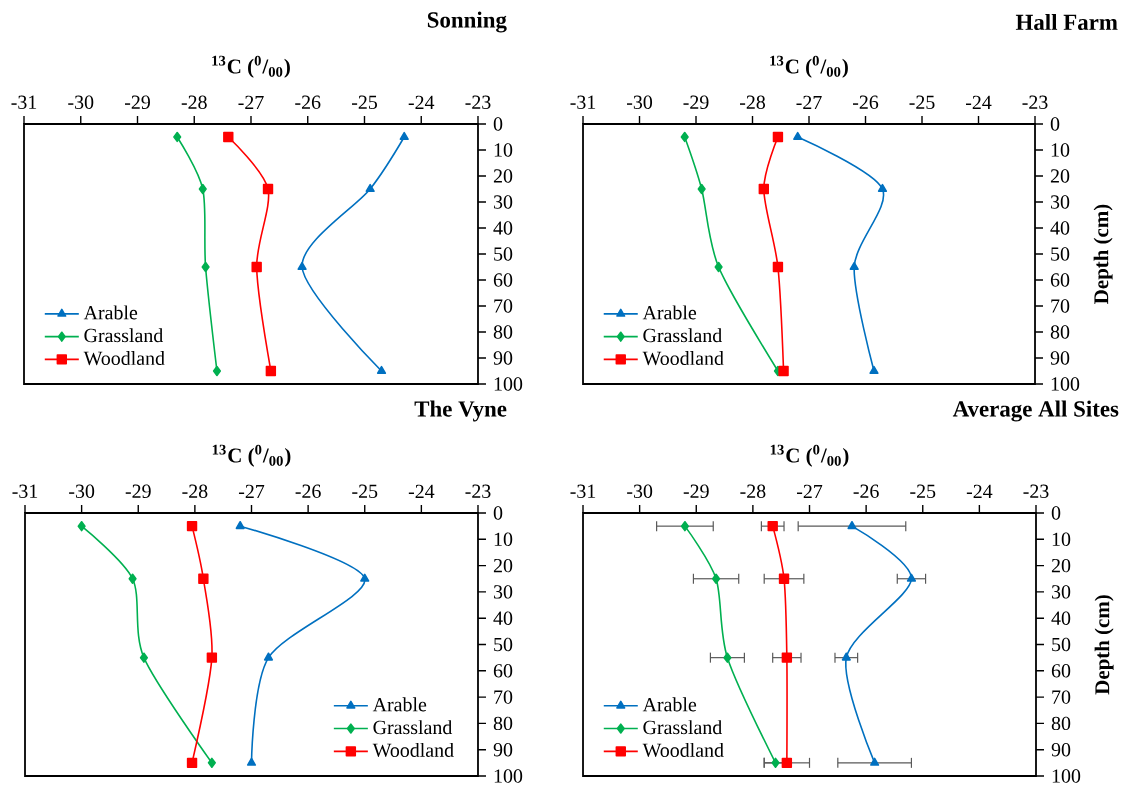 The image size is (1144, 786). I want to click on x-tick-label: -25, so click(364, 102).